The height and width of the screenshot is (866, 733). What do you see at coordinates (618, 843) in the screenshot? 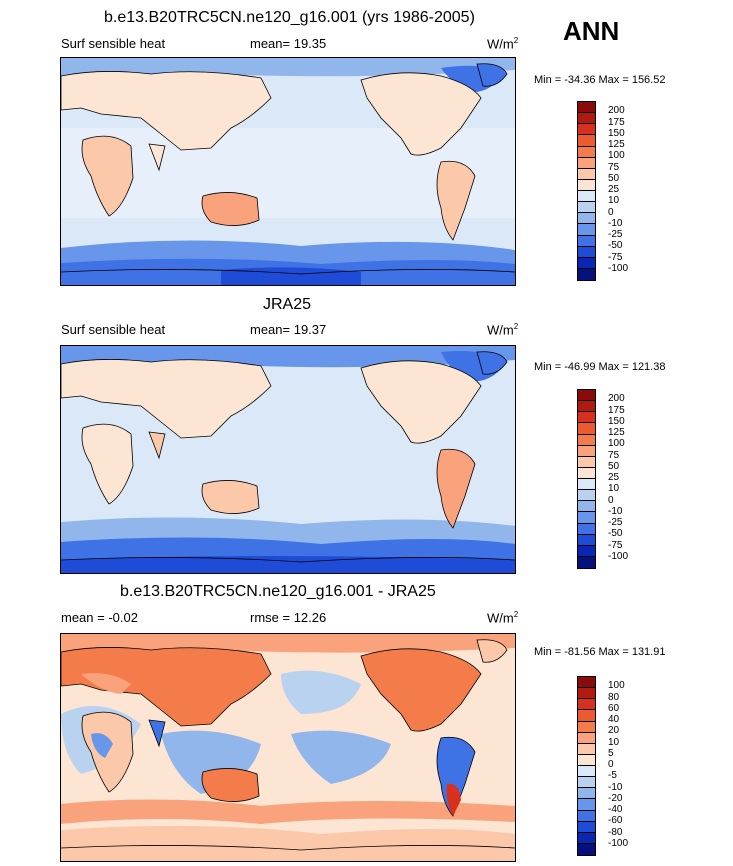
I see `panel3-tick: -100` at bounding box center [618, 843].